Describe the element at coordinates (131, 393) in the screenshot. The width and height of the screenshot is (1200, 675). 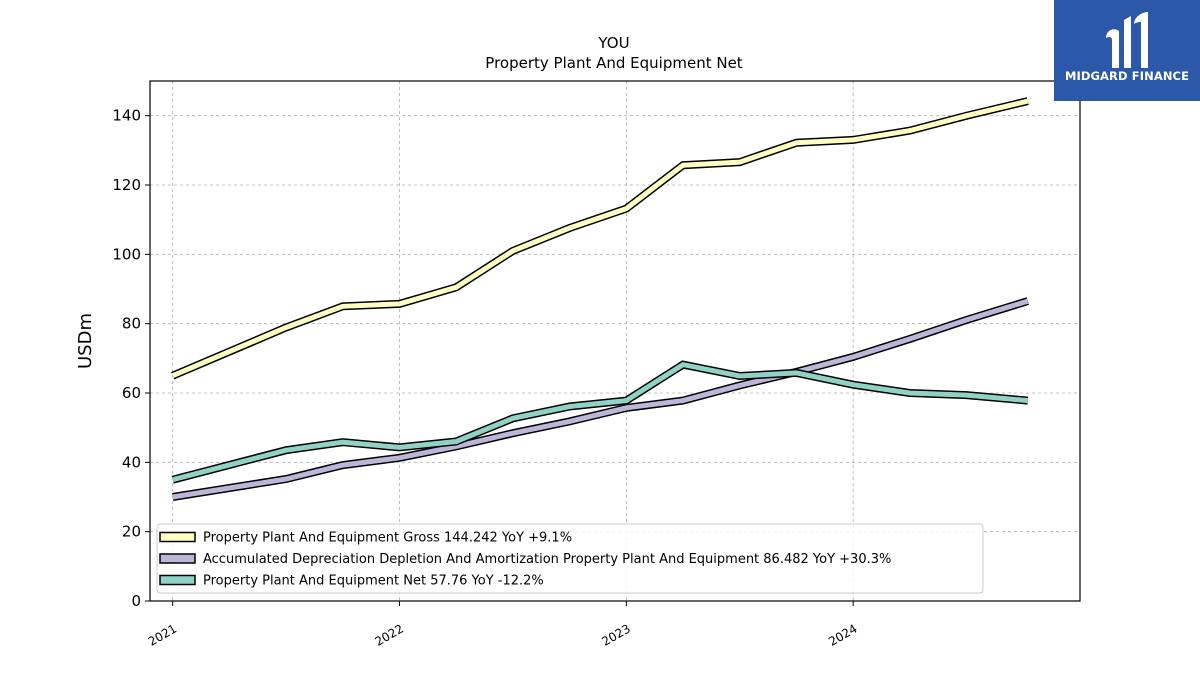
I see `y-tick-label: 60` at that location.